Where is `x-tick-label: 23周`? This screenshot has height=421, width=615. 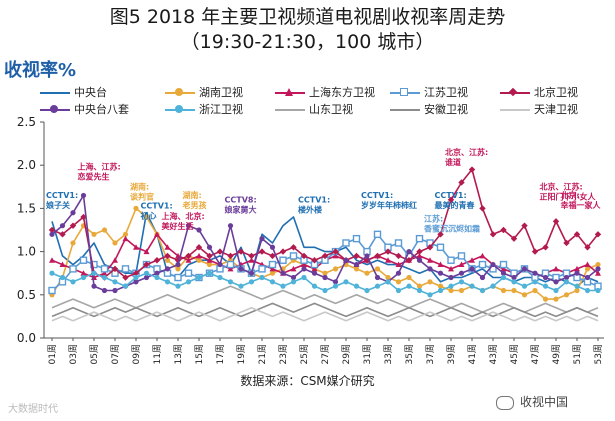
x-tick-label: 23周 is located at coordinates (283, 354).